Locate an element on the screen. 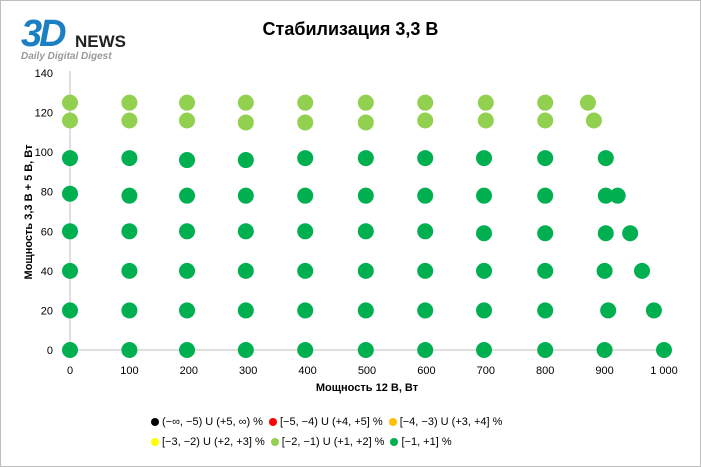 This screenshot has height=467, width=701. y-tick-label: 20 is located at coordinates (47, 311).